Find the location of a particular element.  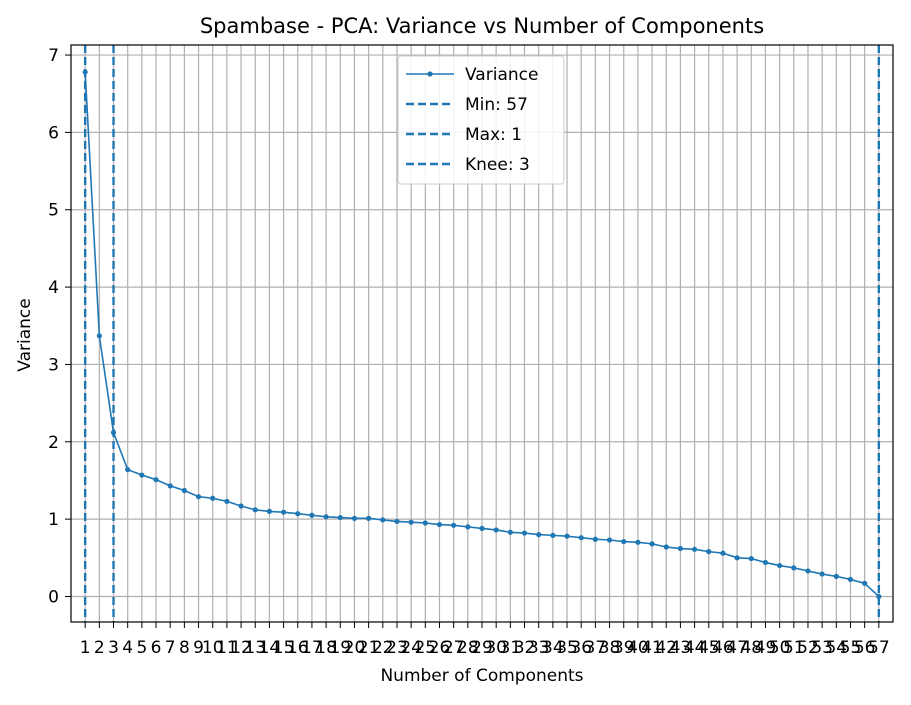

x-tick-label: 20 is located at coordinates (355, 648).